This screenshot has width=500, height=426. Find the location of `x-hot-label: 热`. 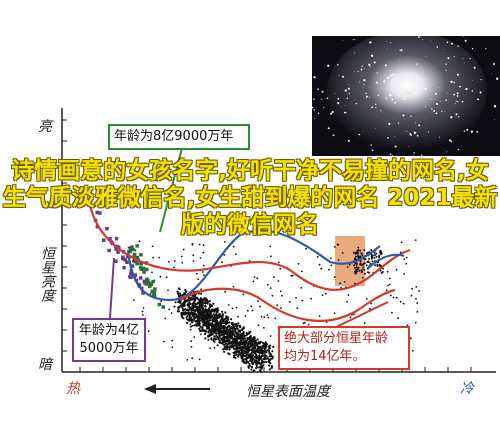

x-hot-label: 热 is located at coordinates (73, 389).